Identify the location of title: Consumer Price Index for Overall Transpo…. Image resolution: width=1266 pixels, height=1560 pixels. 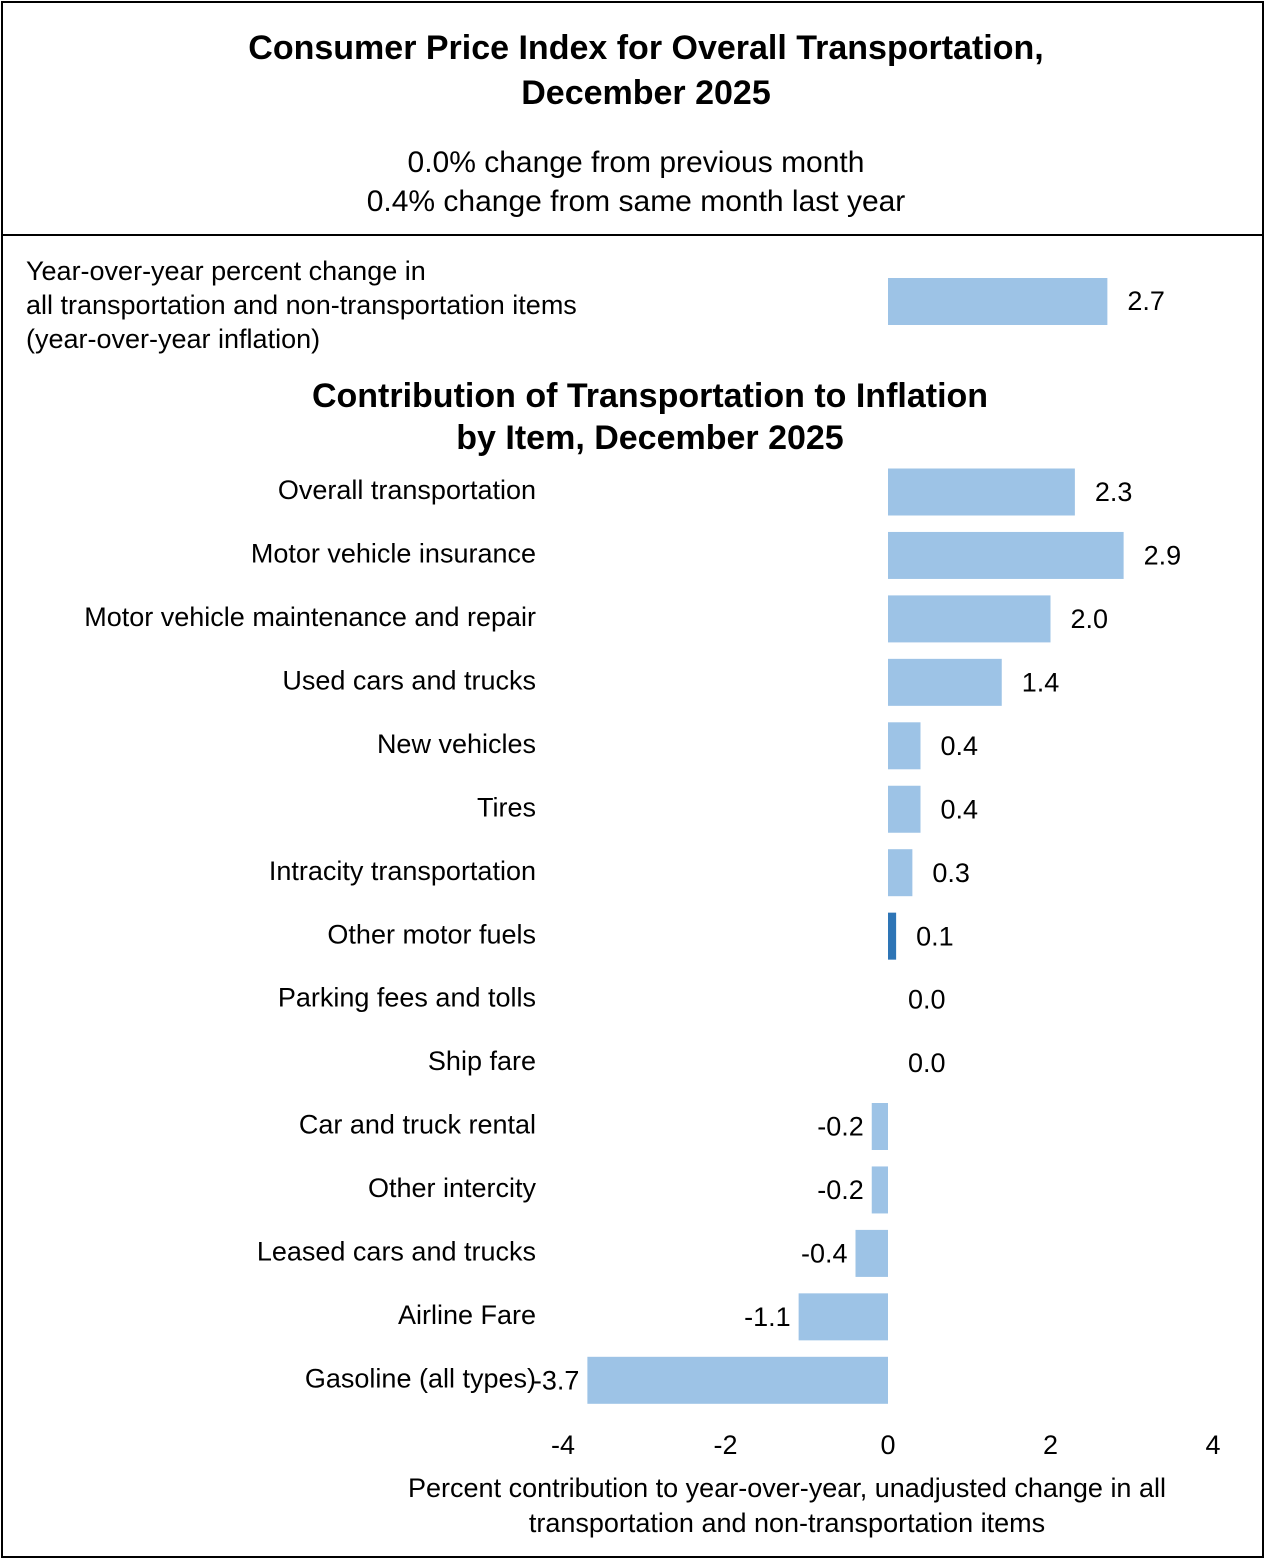
(645, 48).